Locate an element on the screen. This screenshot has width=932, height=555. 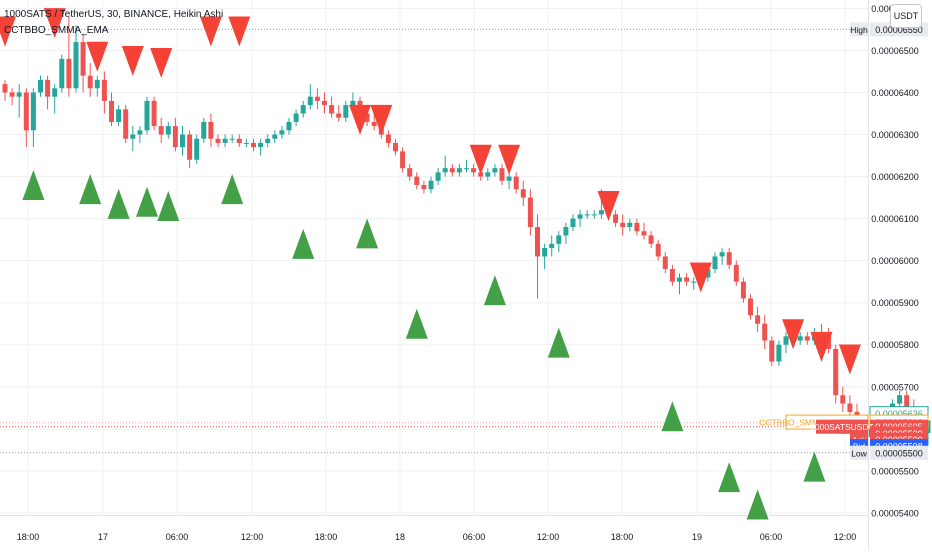
currency-button: USDT is located at coordinates (906, 16).